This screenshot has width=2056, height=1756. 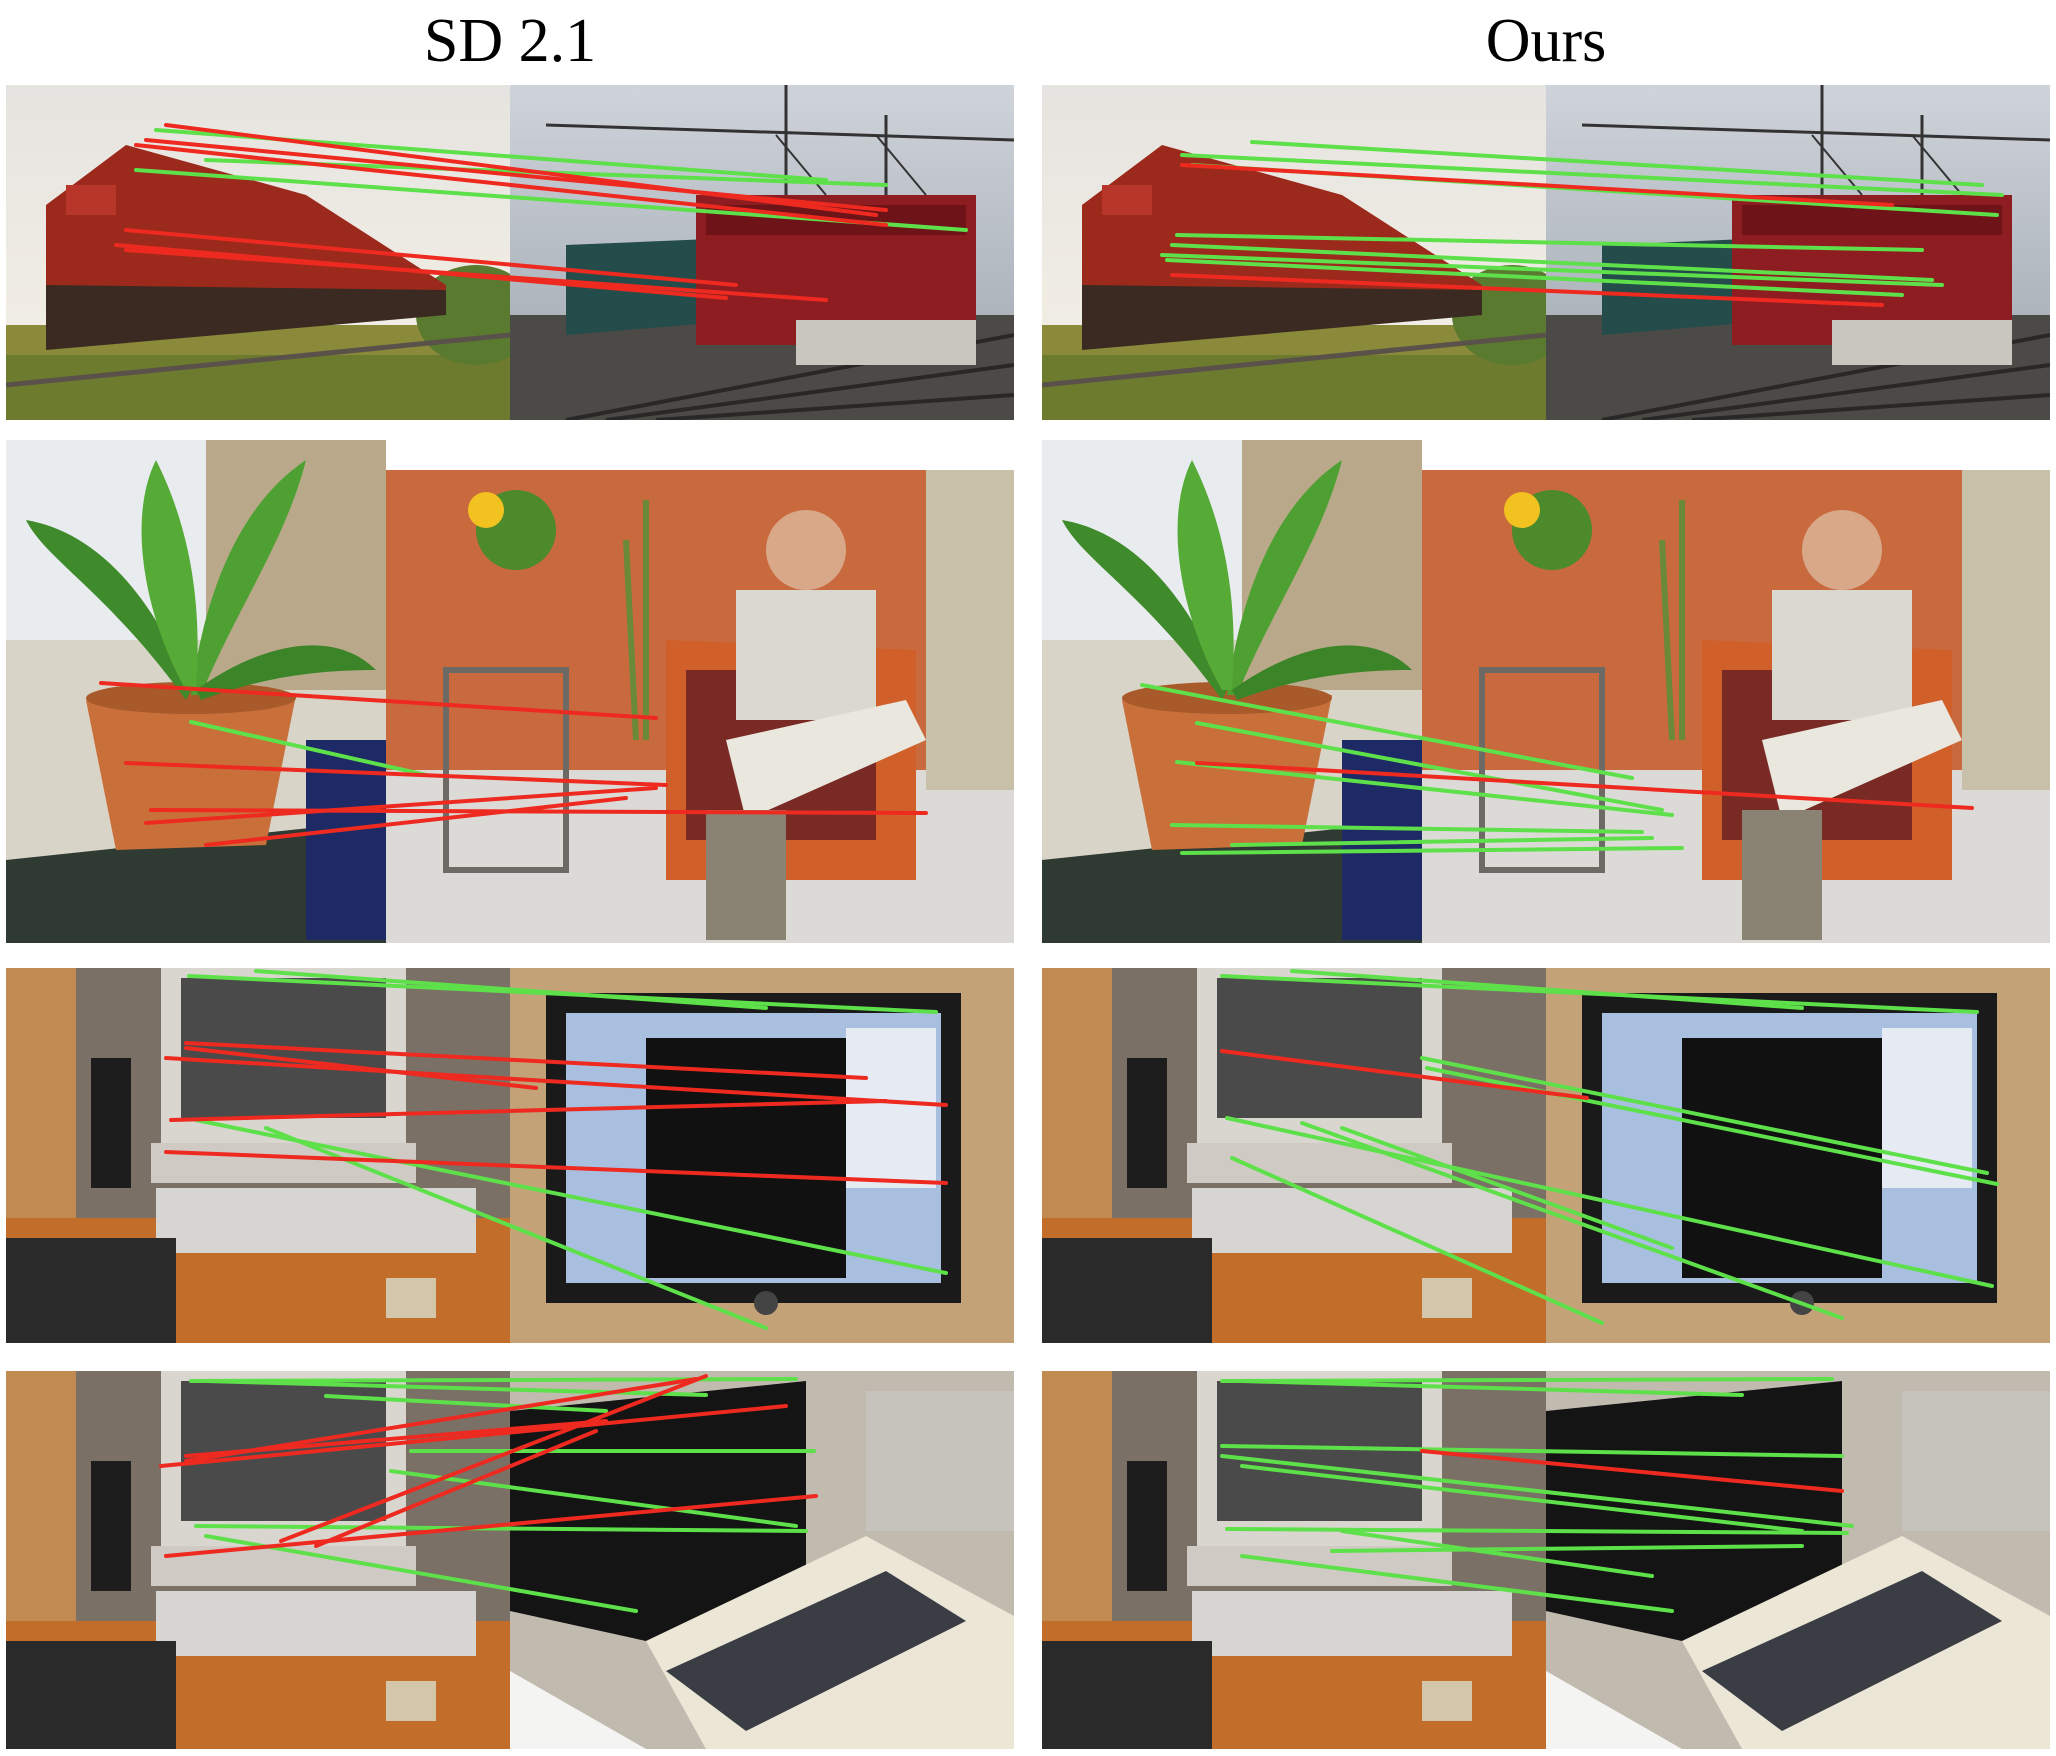 I want to click on panel-retro-sd21, so click(x=510, y=1560).